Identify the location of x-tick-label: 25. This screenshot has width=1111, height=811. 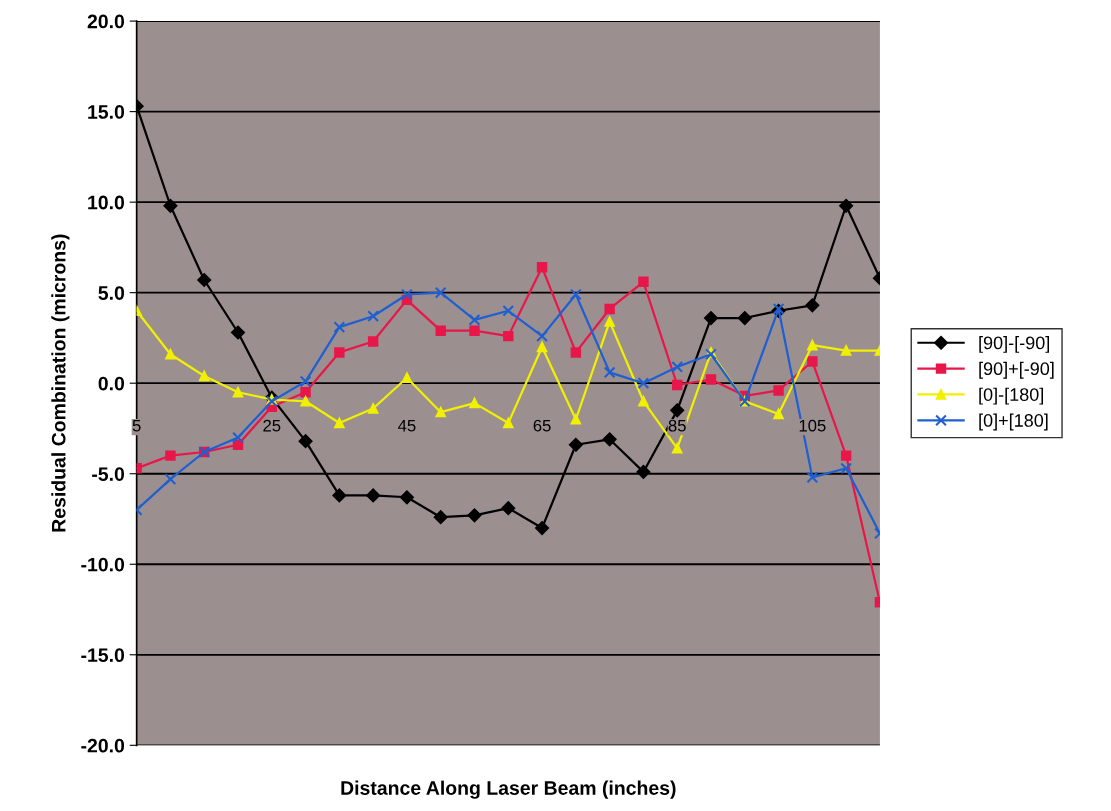
(272, 425).